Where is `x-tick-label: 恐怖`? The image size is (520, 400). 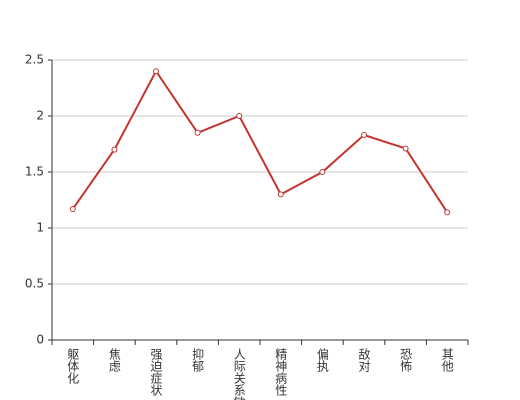
x-tick-label: 恐怖 is located at coordinates (406, 360).